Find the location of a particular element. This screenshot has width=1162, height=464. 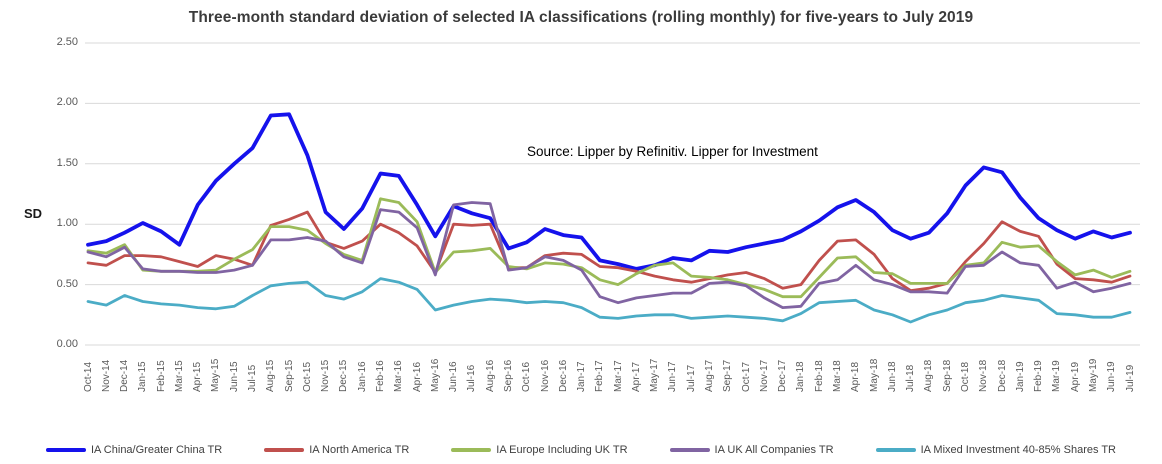

x-tick-label: Oct-17 is located at coordinates (746, 376).